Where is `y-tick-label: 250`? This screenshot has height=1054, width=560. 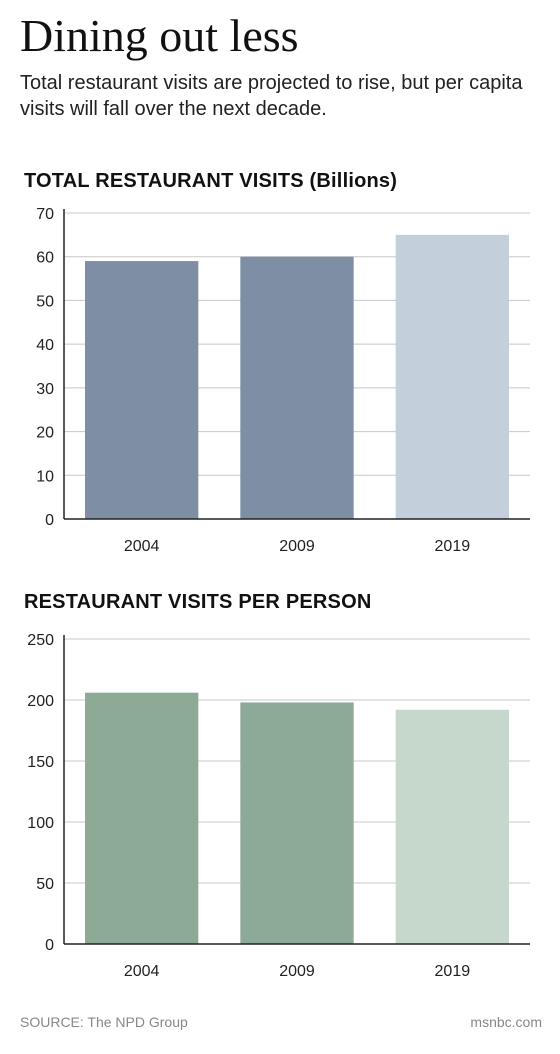 y-tick-label: 250 is located at coordinates (40, 640).